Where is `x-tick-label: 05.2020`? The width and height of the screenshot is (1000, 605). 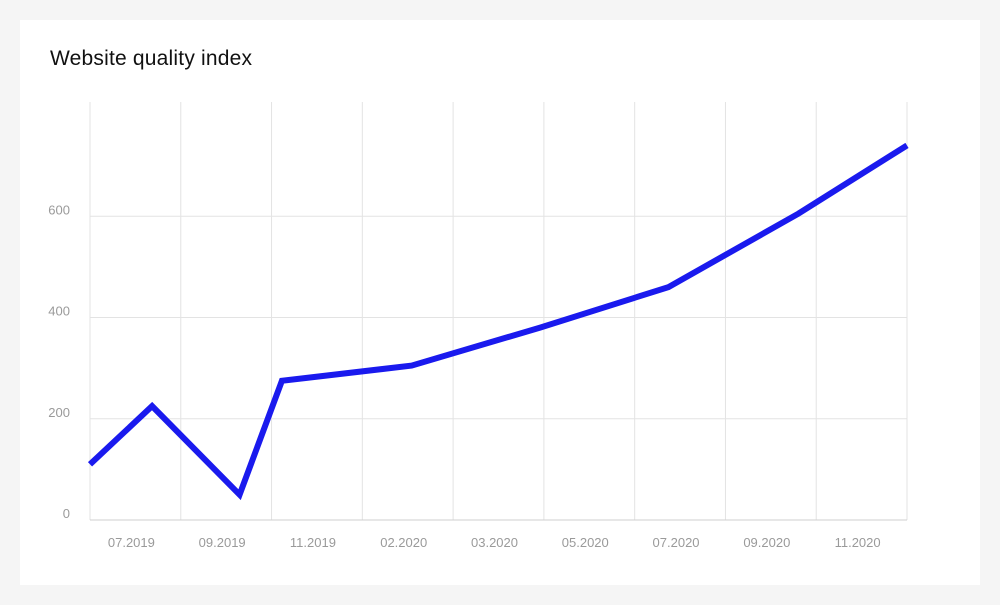 x-tick-label: 05.2020 is located at coordinates (585, 542).